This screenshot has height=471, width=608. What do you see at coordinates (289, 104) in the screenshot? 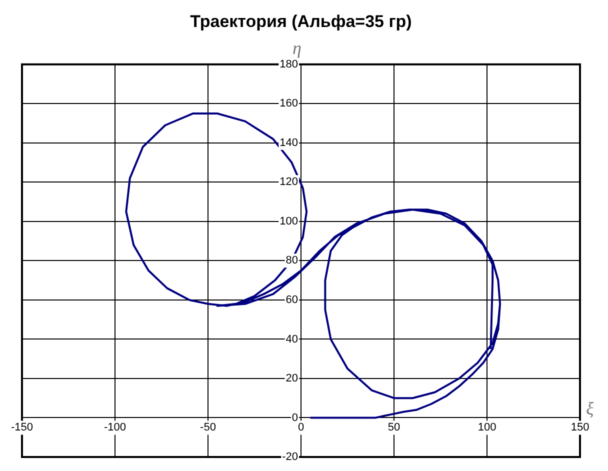
I see `y-tick-label: 160` at bounding box center [289, 104].